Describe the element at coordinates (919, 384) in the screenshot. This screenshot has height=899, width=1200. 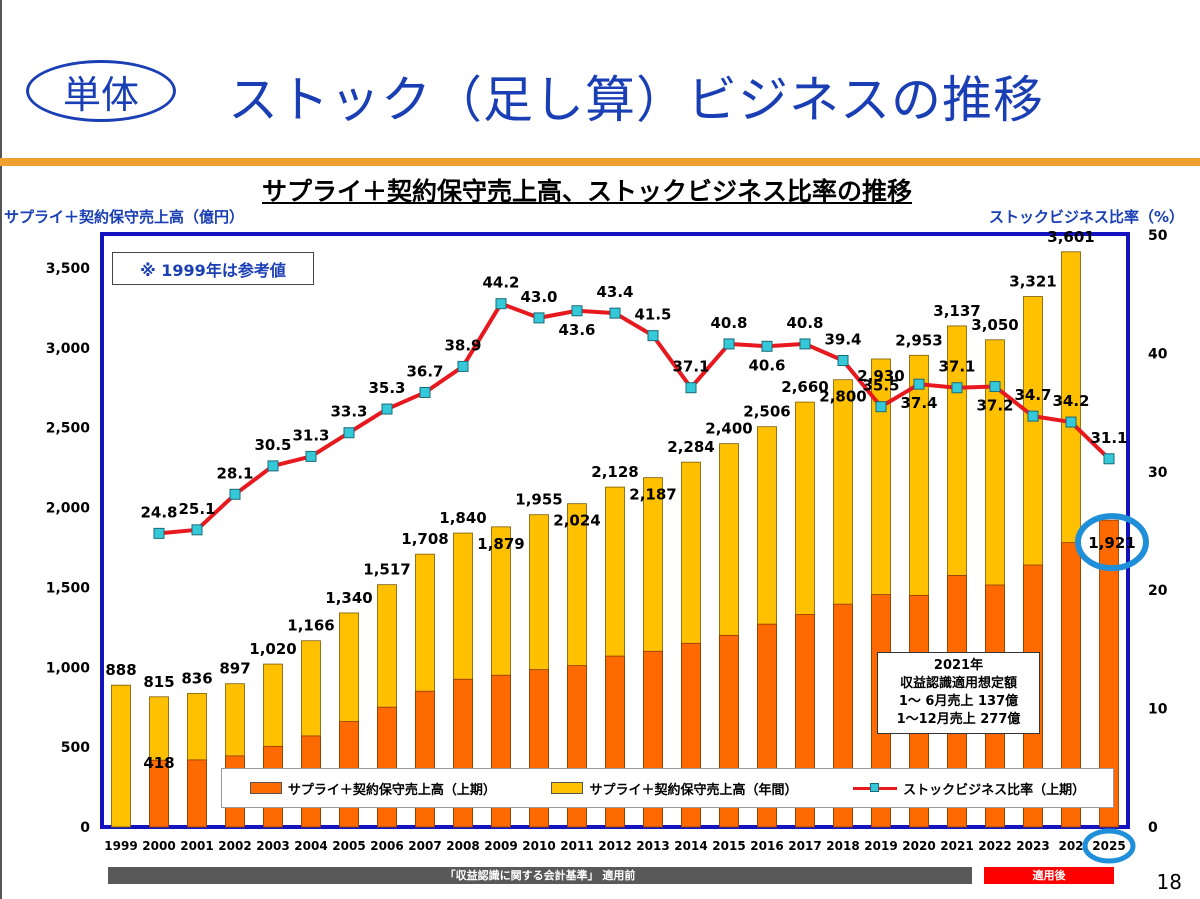
I see `ratio-point-2020` at that location.